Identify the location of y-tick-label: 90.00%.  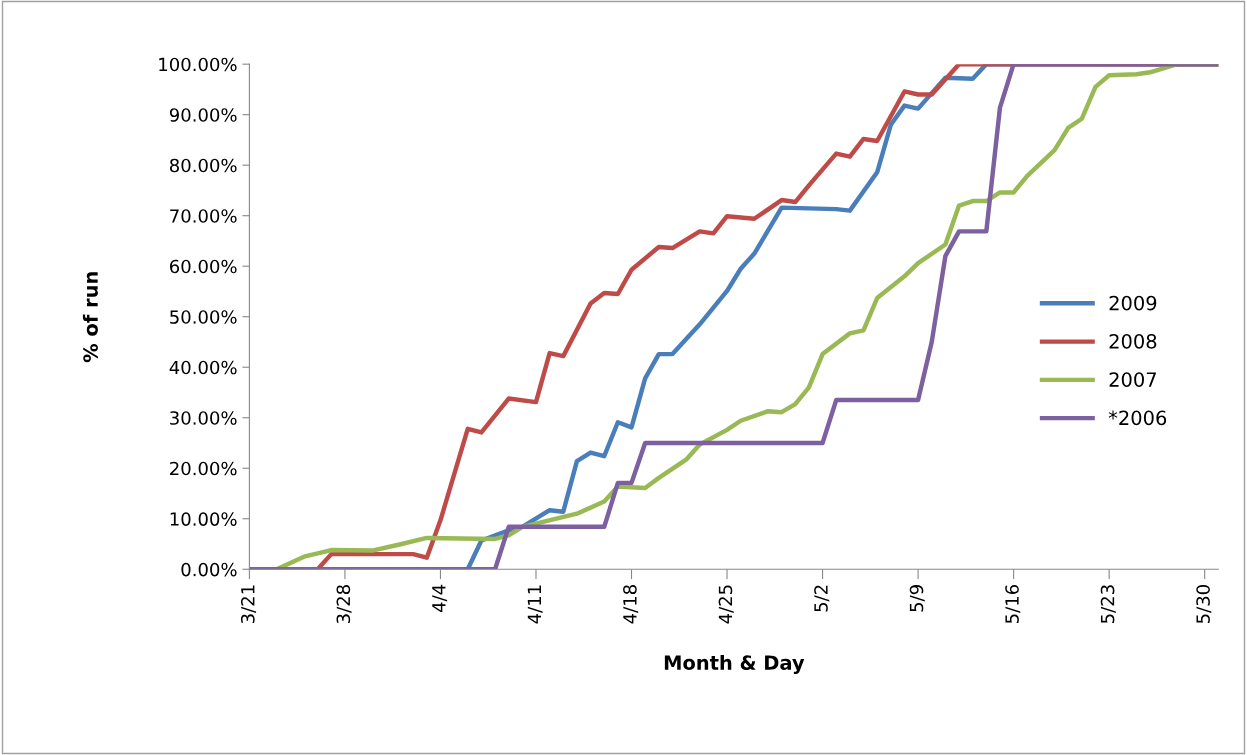
(203, 115).